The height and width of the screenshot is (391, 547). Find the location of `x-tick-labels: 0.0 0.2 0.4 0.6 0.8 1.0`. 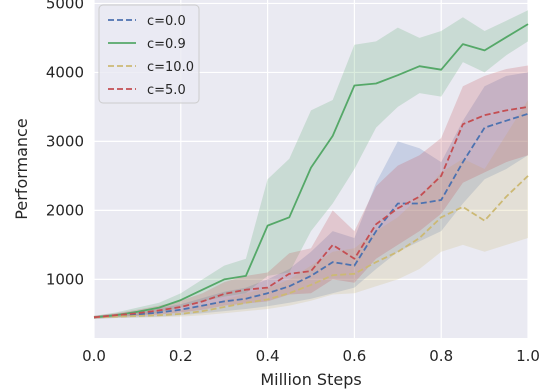

x-tick-labels: 0.0 0.2 0.4 0.6 0.8 1.0 is located at coordinates (311, 356).